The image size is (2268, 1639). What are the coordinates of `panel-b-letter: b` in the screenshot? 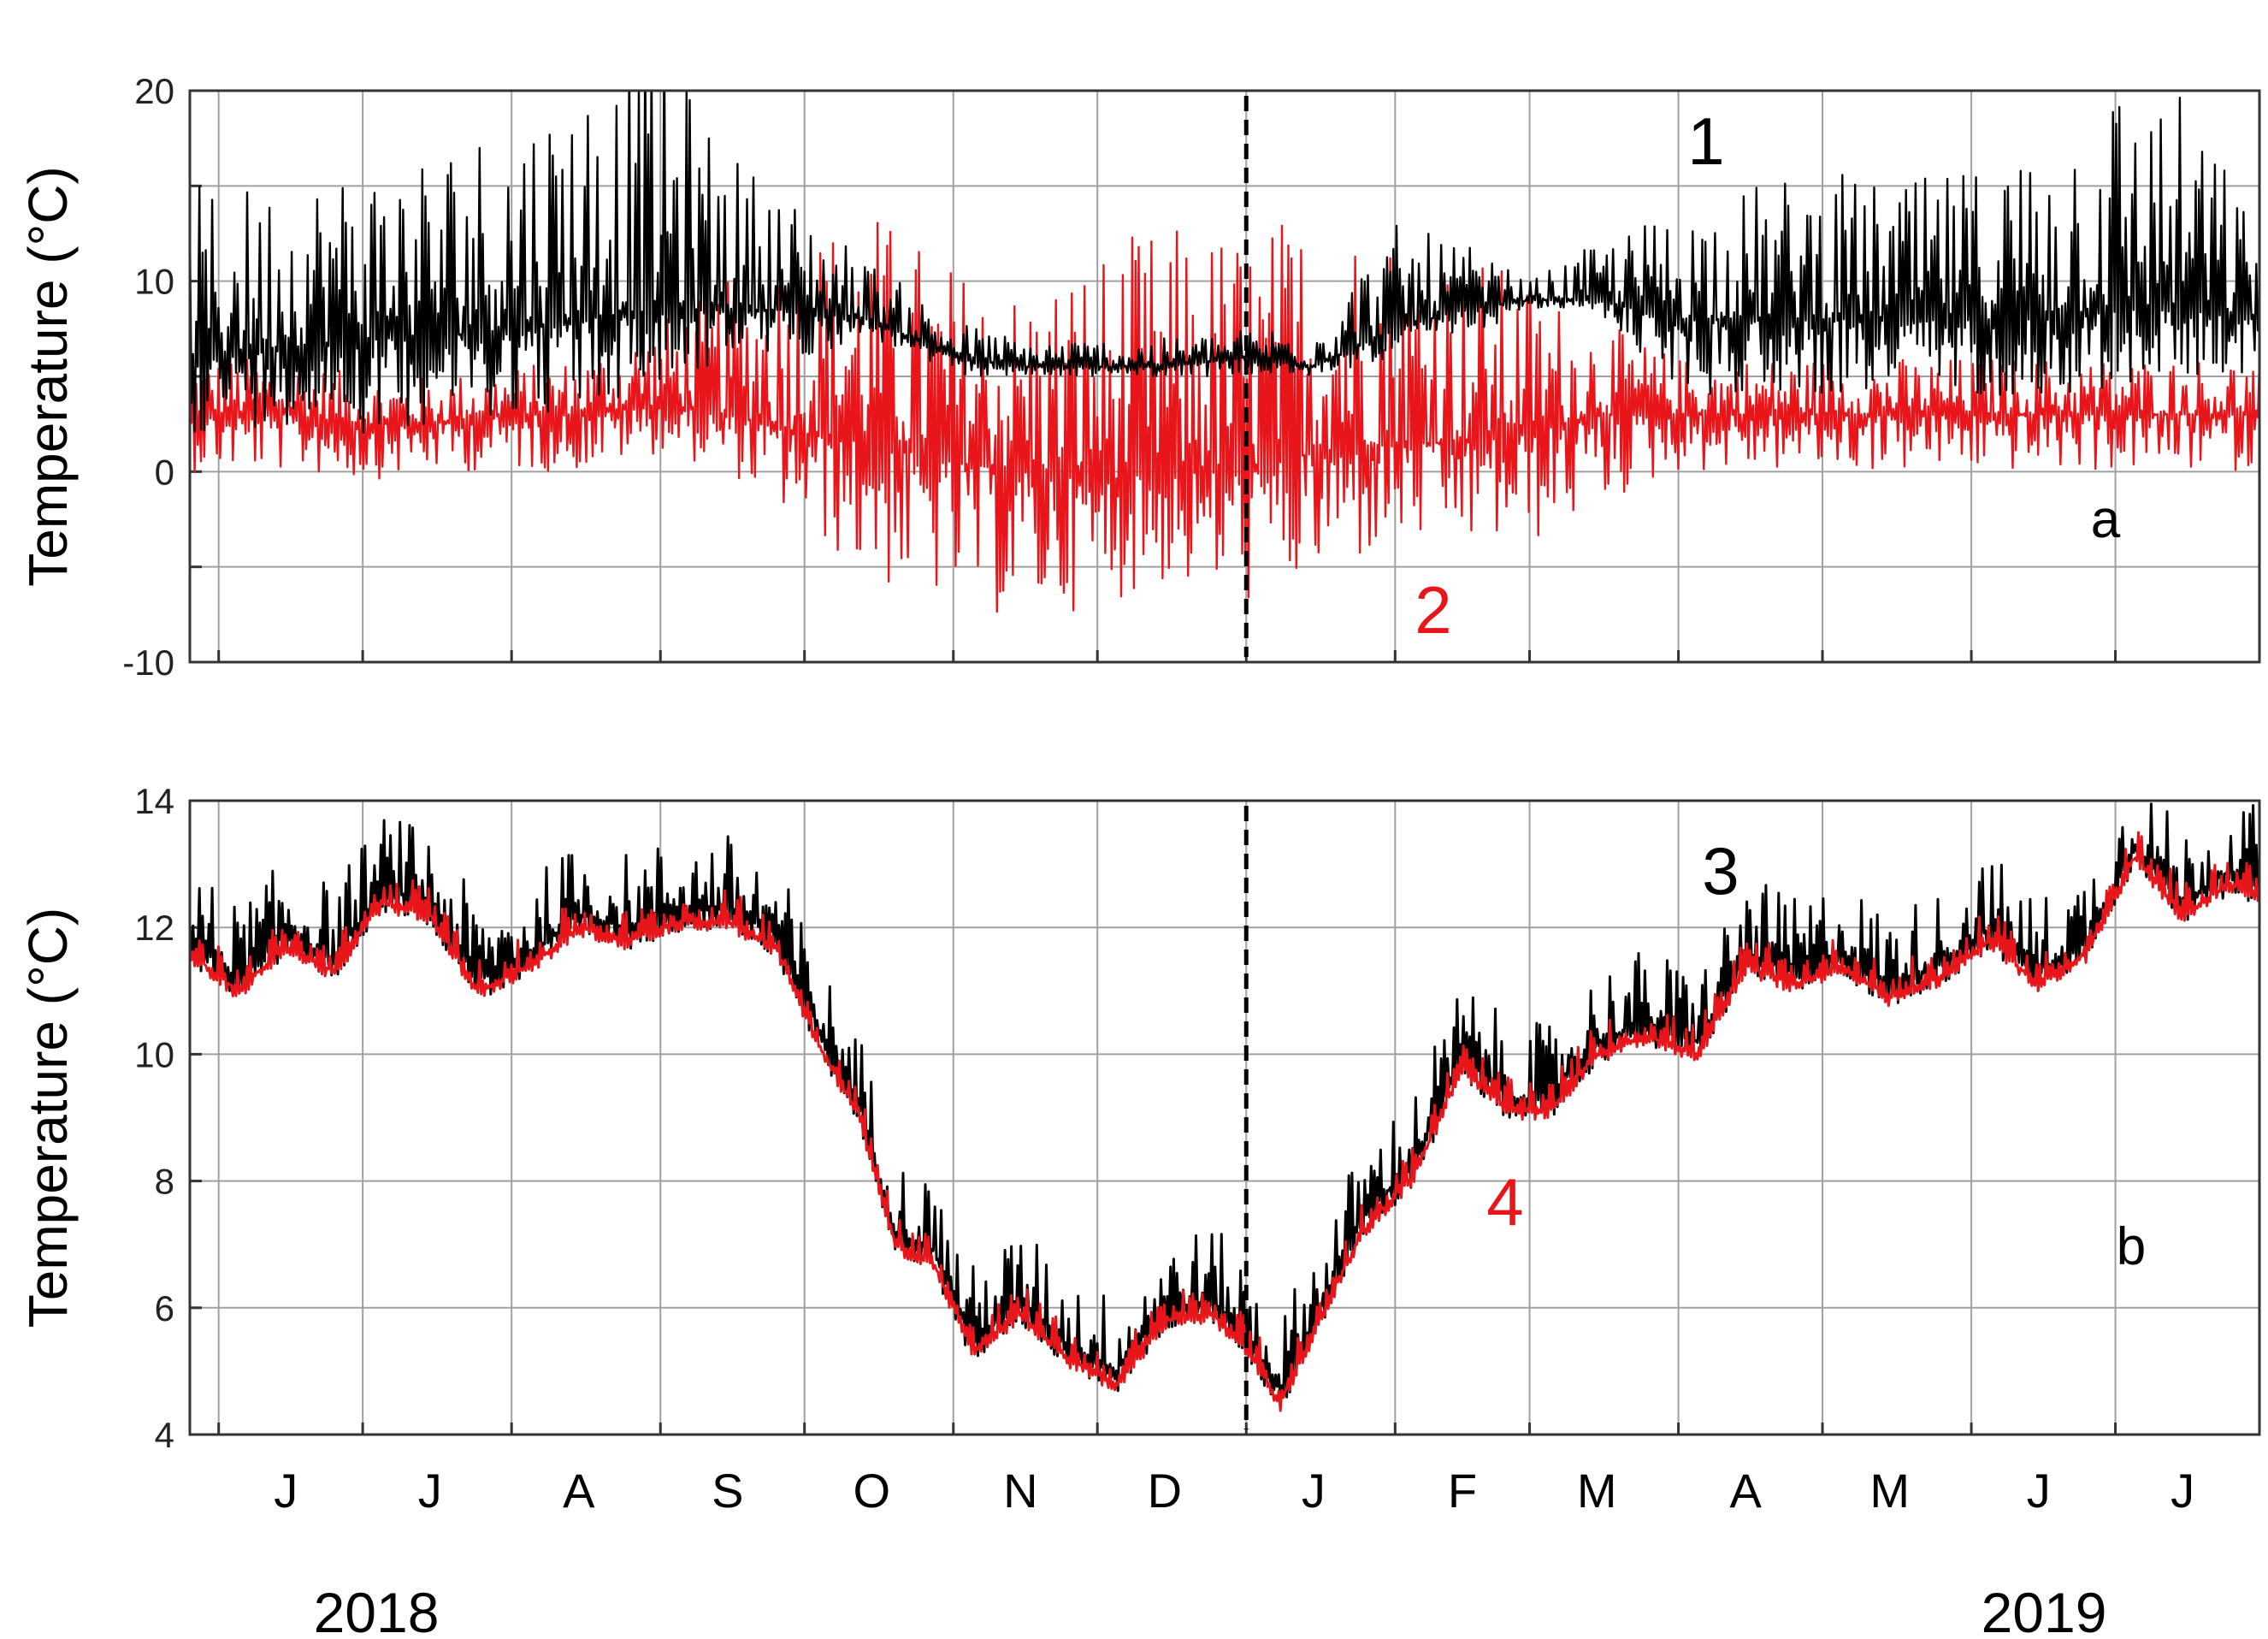 It's located at (2131, 1247).